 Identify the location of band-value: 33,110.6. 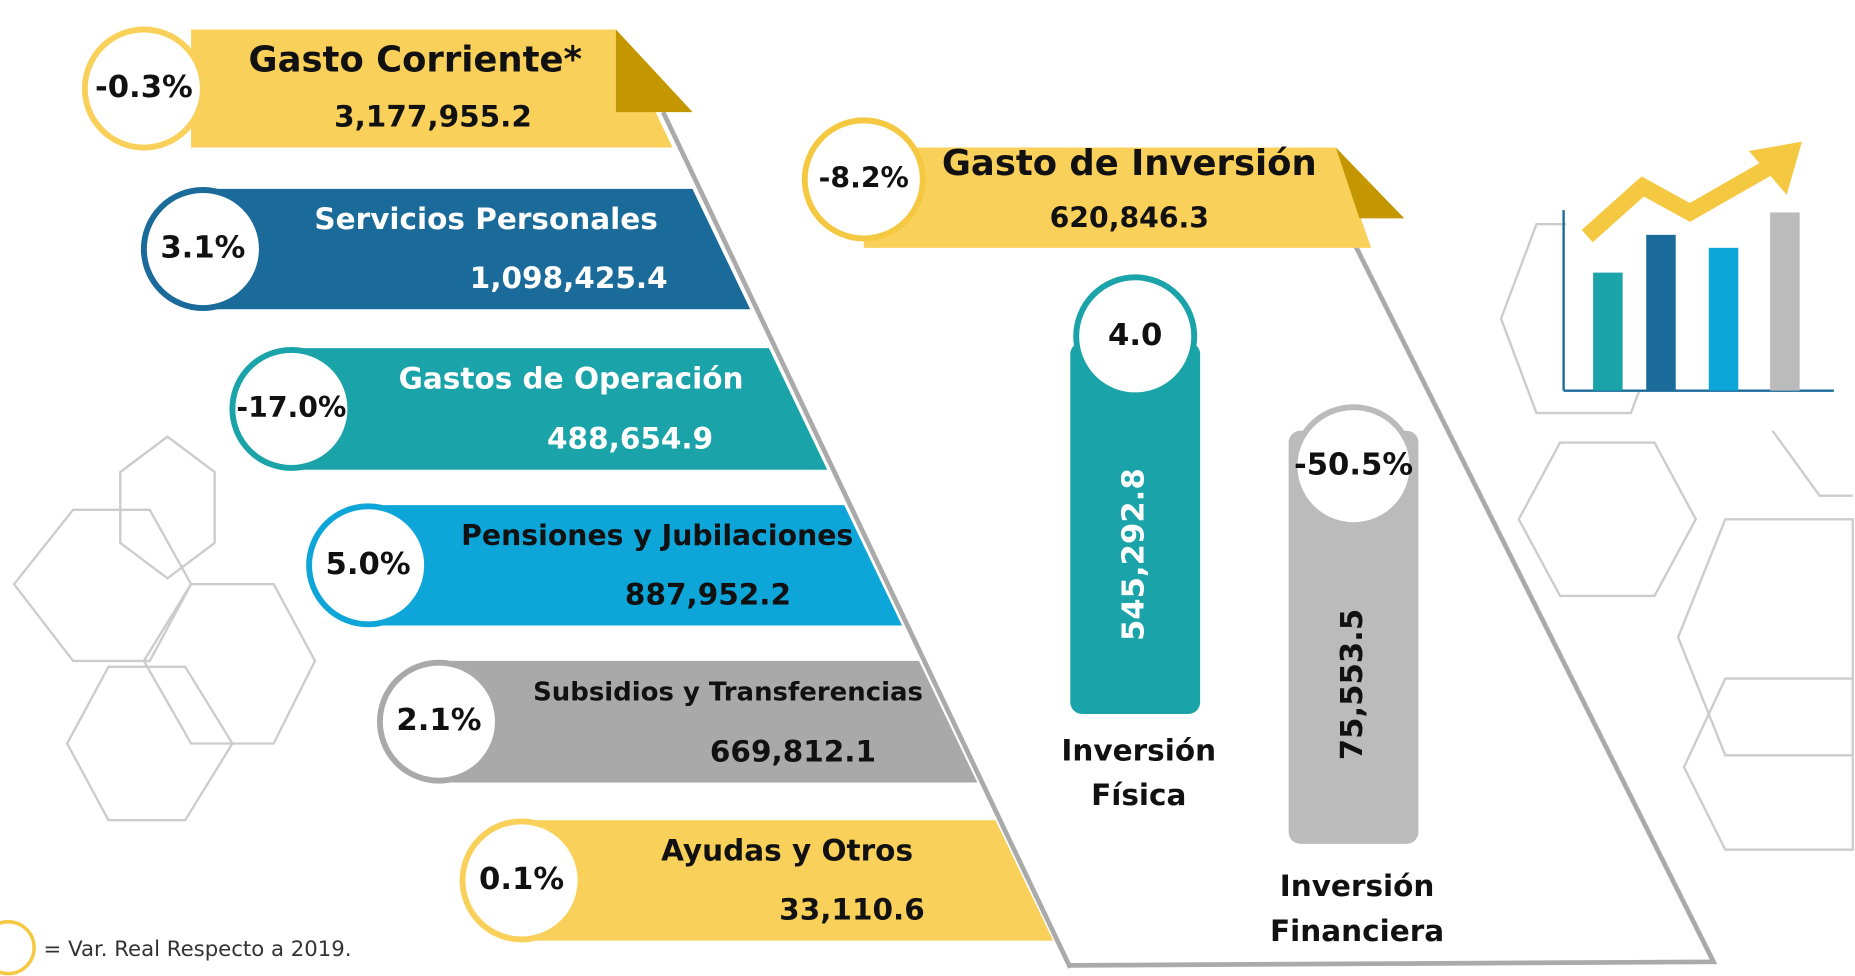
(852, 910).